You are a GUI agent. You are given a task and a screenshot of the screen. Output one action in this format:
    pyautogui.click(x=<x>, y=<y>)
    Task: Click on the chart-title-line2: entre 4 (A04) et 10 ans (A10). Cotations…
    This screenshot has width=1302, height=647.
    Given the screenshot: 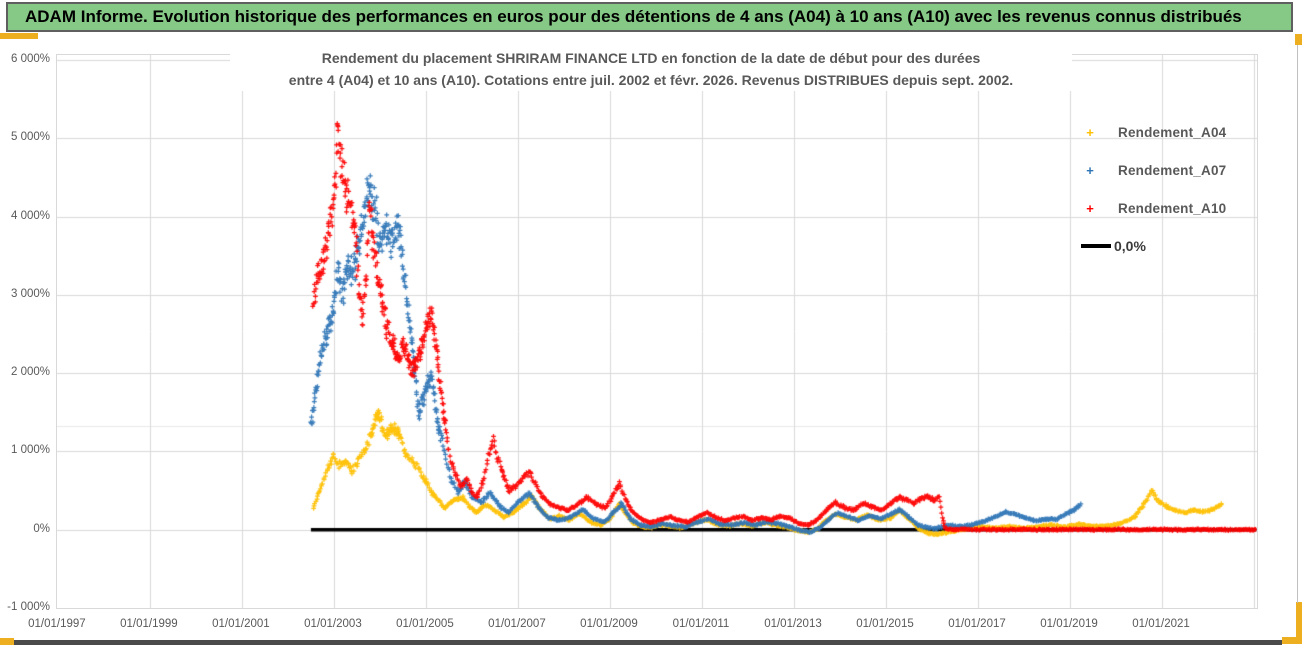 What is the action you would take?
    pyautogui.click(x=651, y=80)
    